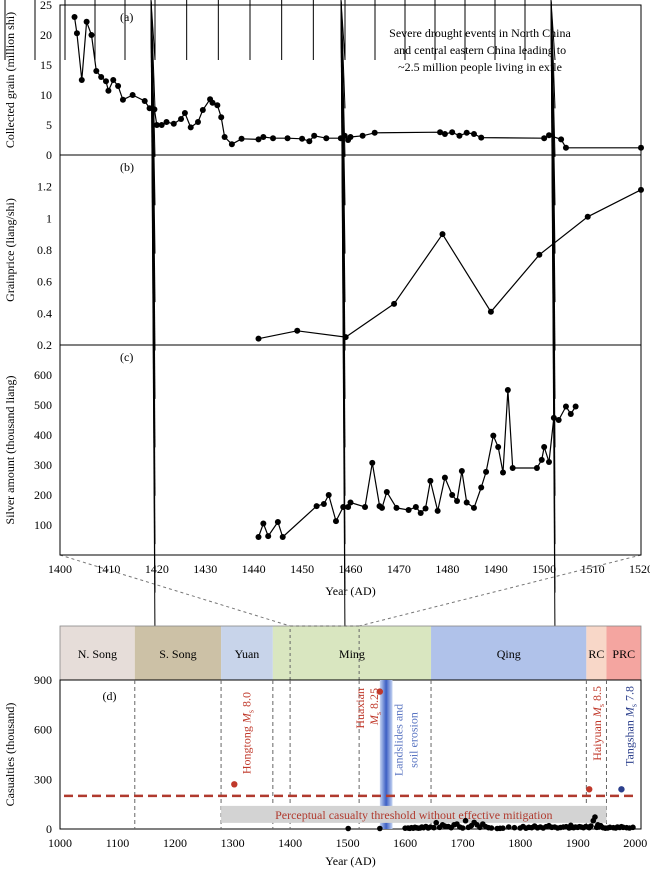 This screenshot has width=650, height=887. Describe the element at coordinates (413, 740) in the screenshot. I see `highlight-band-label: soil erosion` at that location.